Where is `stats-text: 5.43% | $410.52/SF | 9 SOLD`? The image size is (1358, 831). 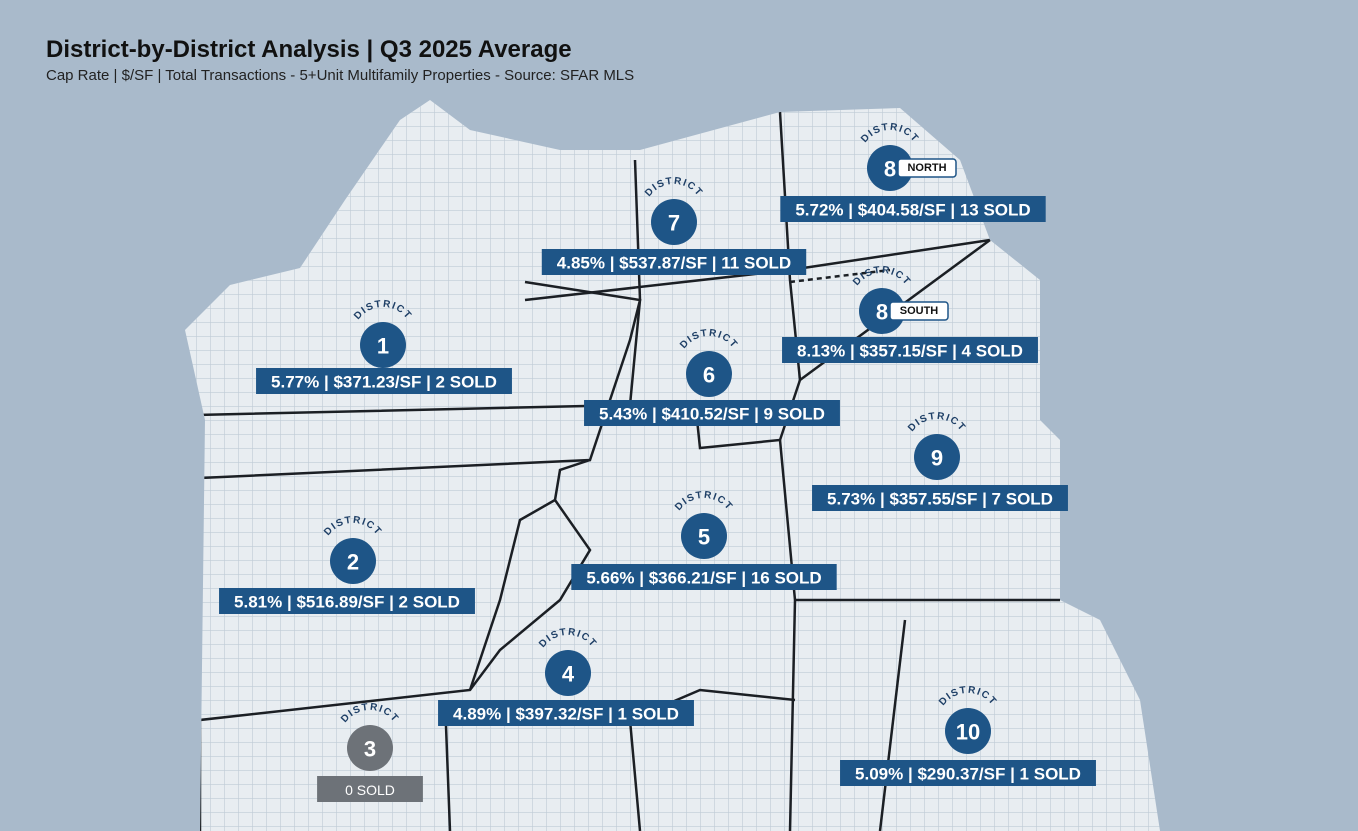 stats-text: 5.43% | $410.52/SF | 9 SOLD is located at coordinates (712, 414).